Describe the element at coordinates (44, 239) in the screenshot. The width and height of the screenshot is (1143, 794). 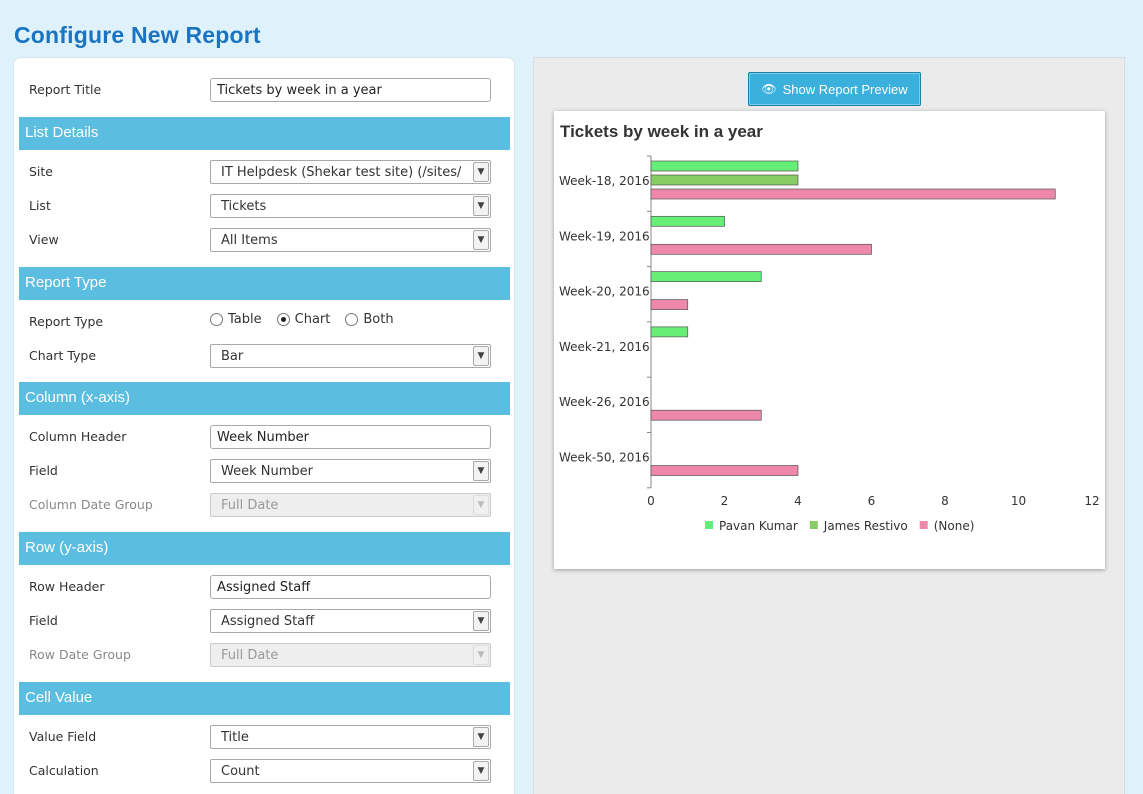
I see `view-label: View` at that location.